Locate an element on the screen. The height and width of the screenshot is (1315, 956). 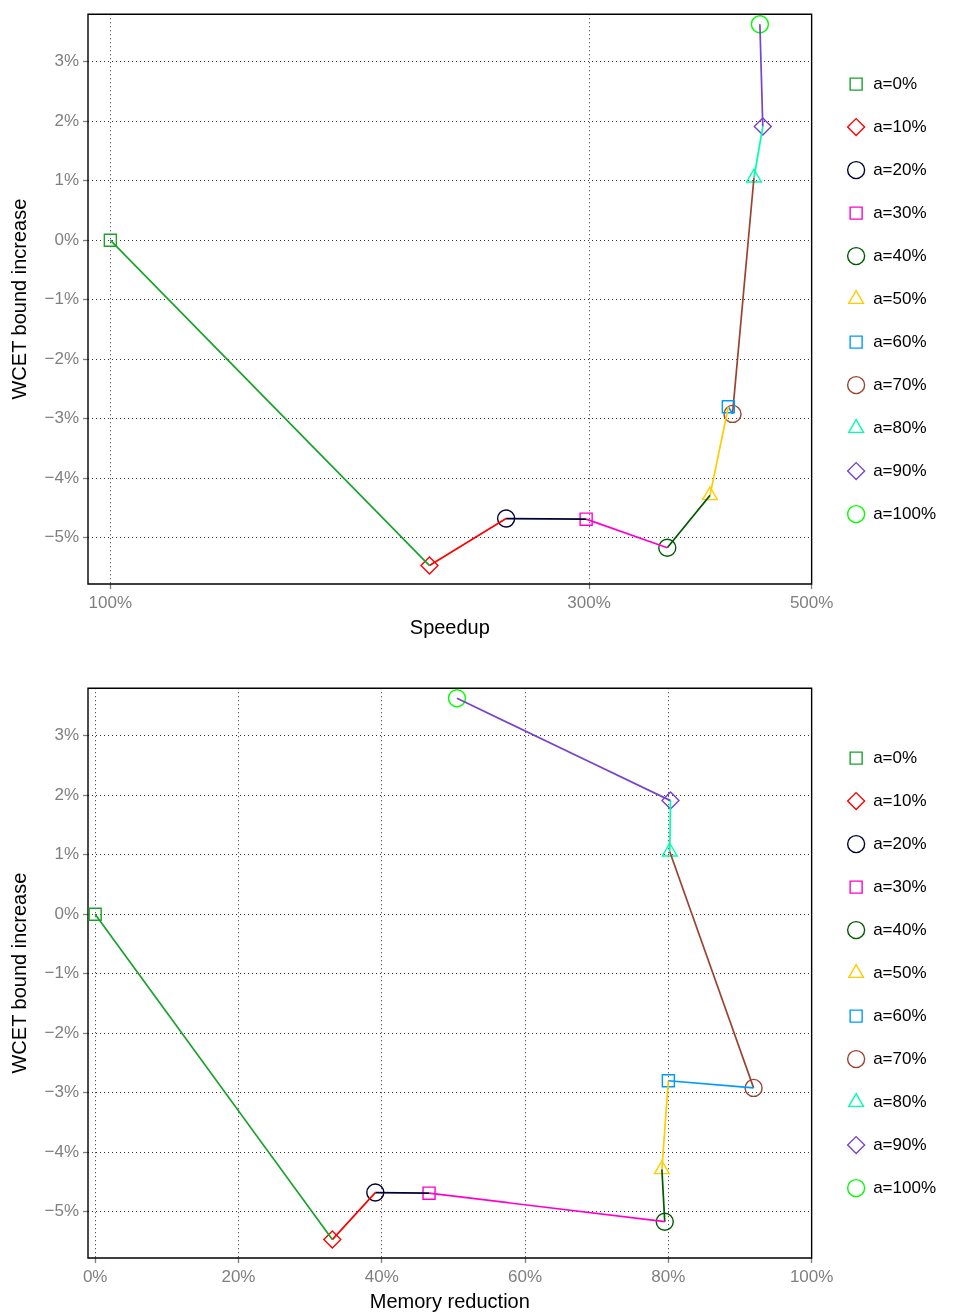
x-axis-title: Memory reduction is located at coordinates (449, 1300).